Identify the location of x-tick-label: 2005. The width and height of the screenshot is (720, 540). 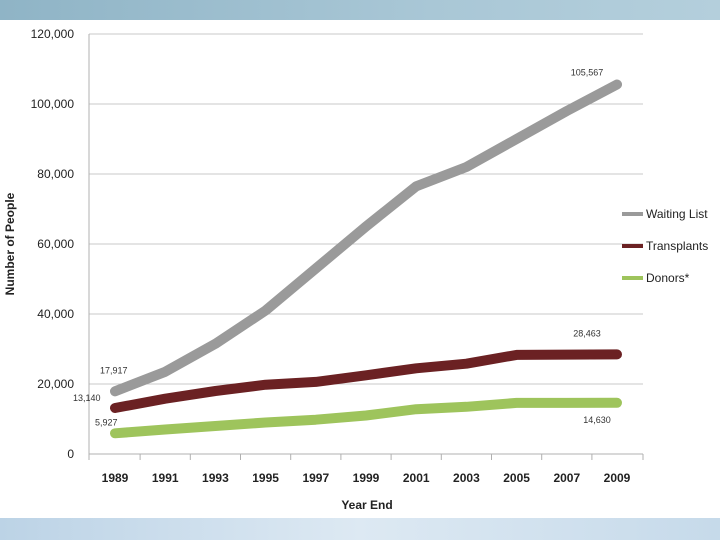
(516, 478).